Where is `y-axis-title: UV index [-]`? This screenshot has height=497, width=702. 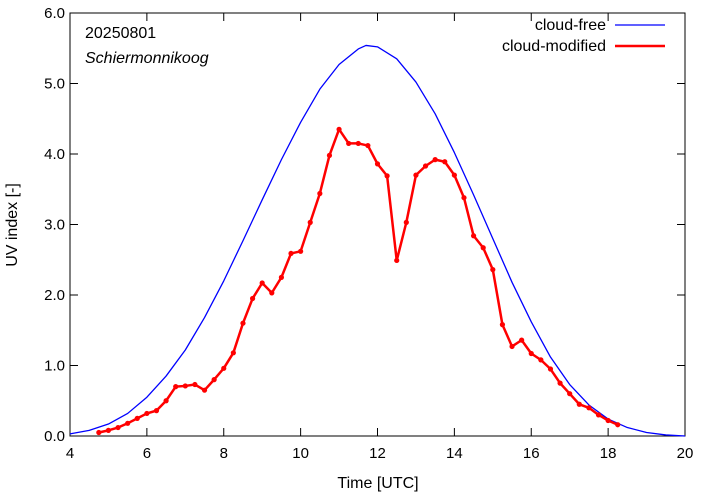
y-axis-title: UV index [-] is located at coordinates (12, 225).